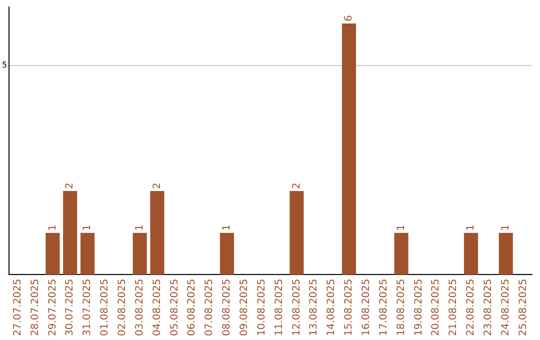 This screenshot has height=340, width=540. Describe the element at coordinates (454, 307) in the screenshot. I see `x-tick-label: 21.08.2025` at that location.